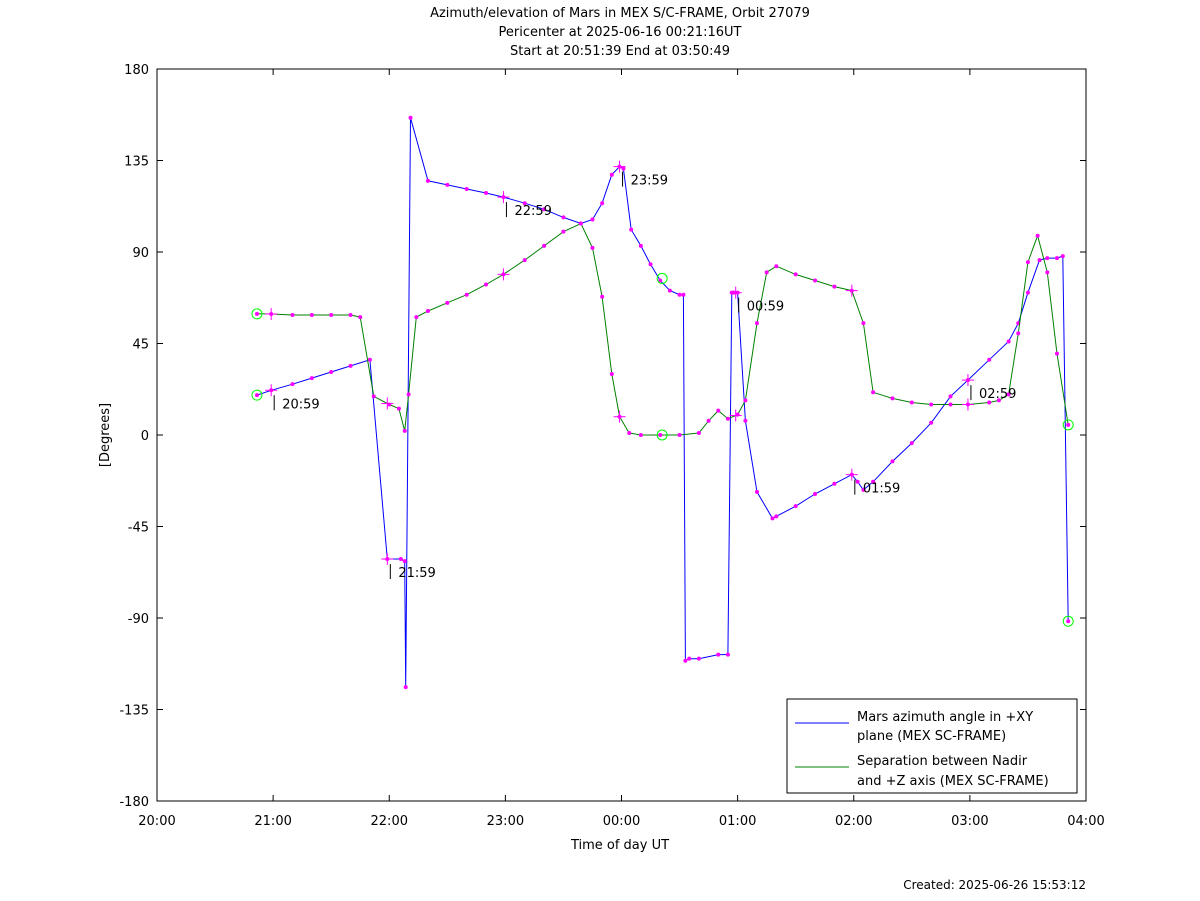 The width and height of the screenshot is (1200, 901). What do you see at coordinates (272, 821) in the screenshot?
I see `x-tick-label: 21:00` at bounding box center [272, 821].